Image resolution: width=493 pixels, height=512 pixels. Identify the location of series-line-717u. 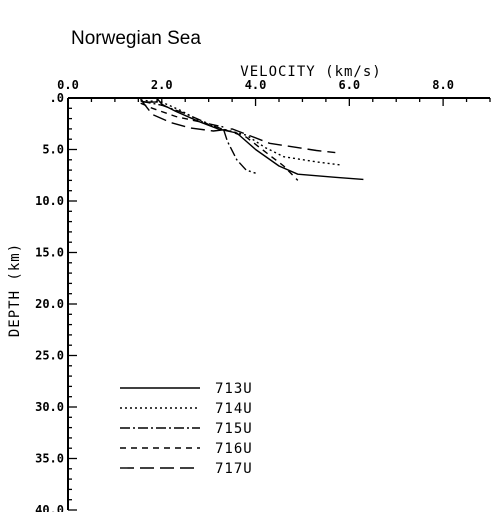
(238, 126).